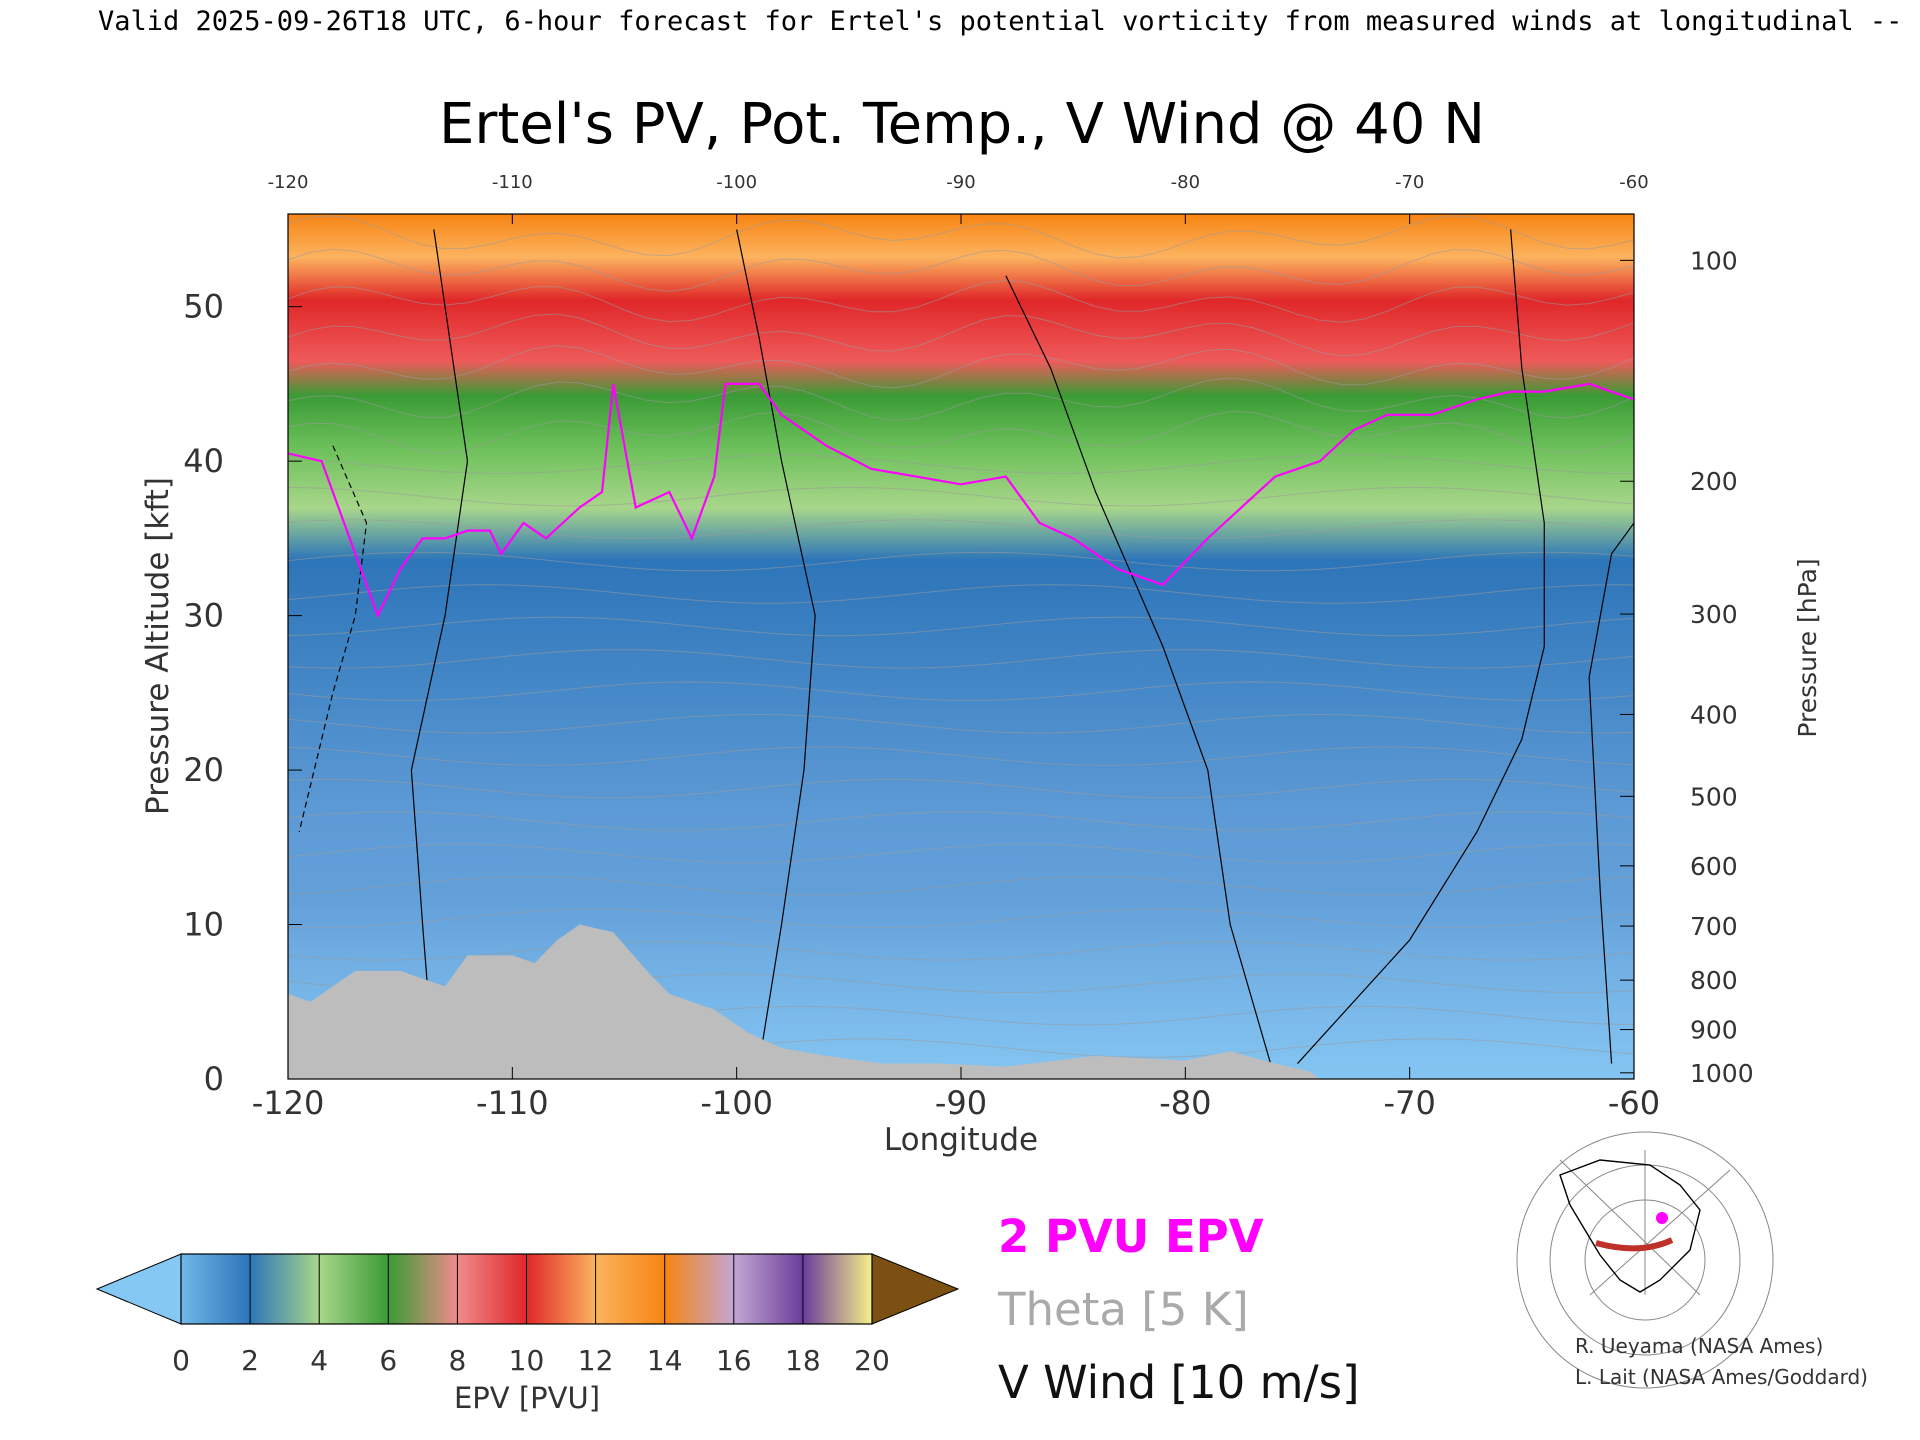 The width and height of the screenshot is (1920, 1440). What do you see at coordinates (388, 1360) in the screenshot?
I see `colorbar-tick-label: 6` at bounding box center [388, 1360].